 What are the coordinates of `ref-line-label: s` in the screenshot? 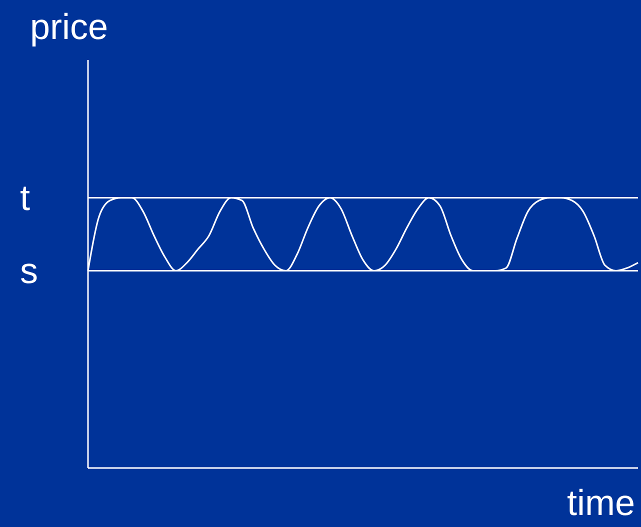 It's located at (29, 270).